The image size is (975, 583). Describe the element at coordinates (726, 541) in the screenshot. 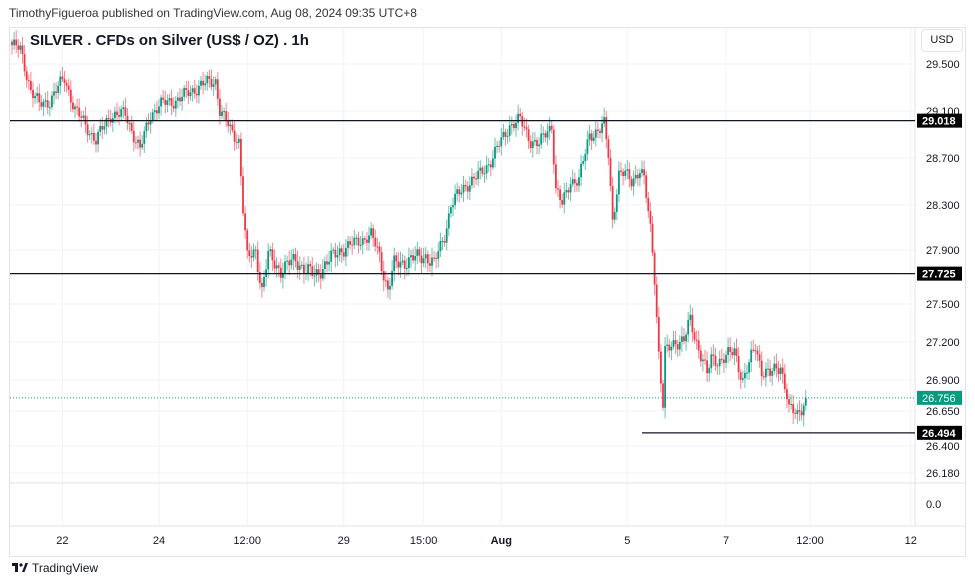

I see `x-tick-label: 7` at that location.